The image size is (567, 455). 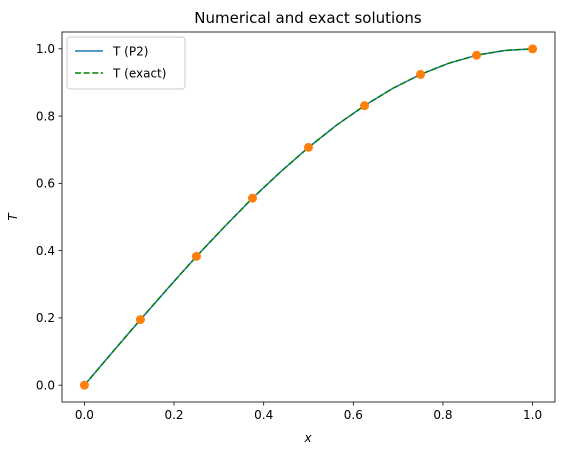 I want to click on y-tick-label: 0.2, so click(x=45, y=318).